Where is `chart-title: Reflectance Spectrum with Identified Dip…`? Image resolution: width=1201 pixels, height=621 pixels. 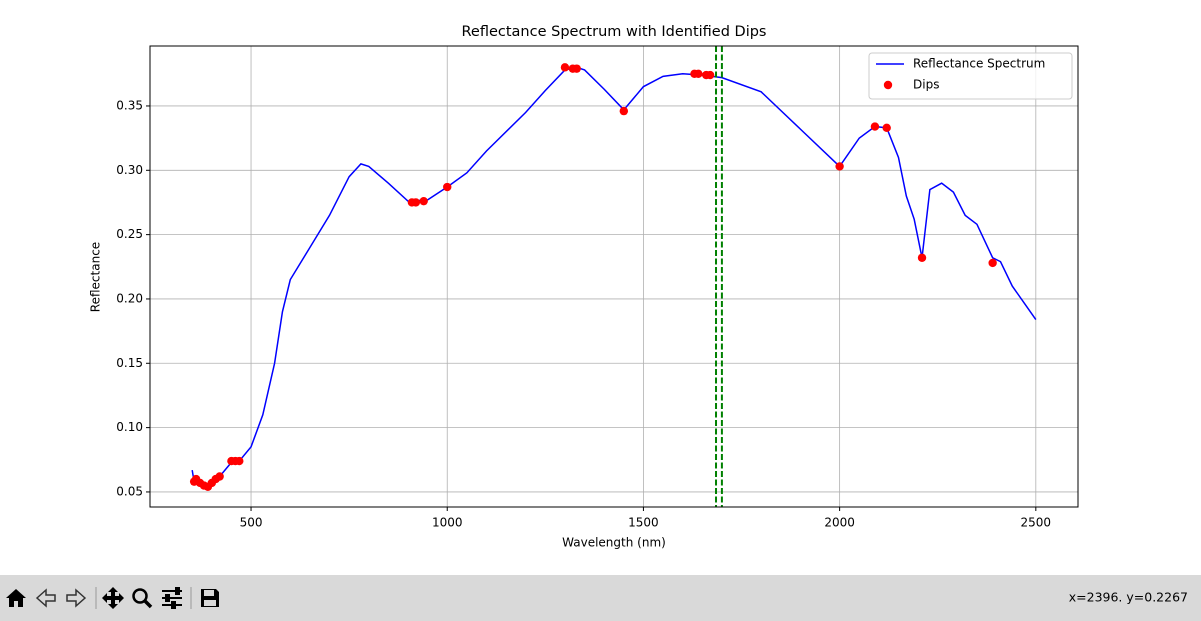 chart-title: Reflectance Spectrum with Identified Dip… is located at coordinates (613, 32).